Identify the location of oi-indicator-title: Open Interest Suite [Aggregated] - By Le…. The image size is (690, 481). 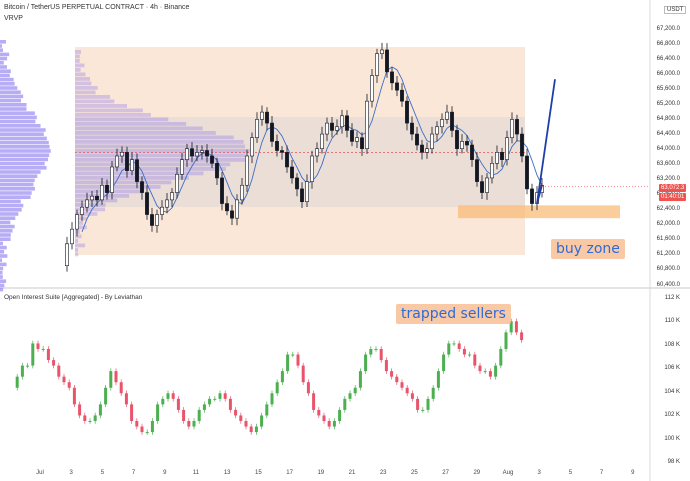
(73, 297).